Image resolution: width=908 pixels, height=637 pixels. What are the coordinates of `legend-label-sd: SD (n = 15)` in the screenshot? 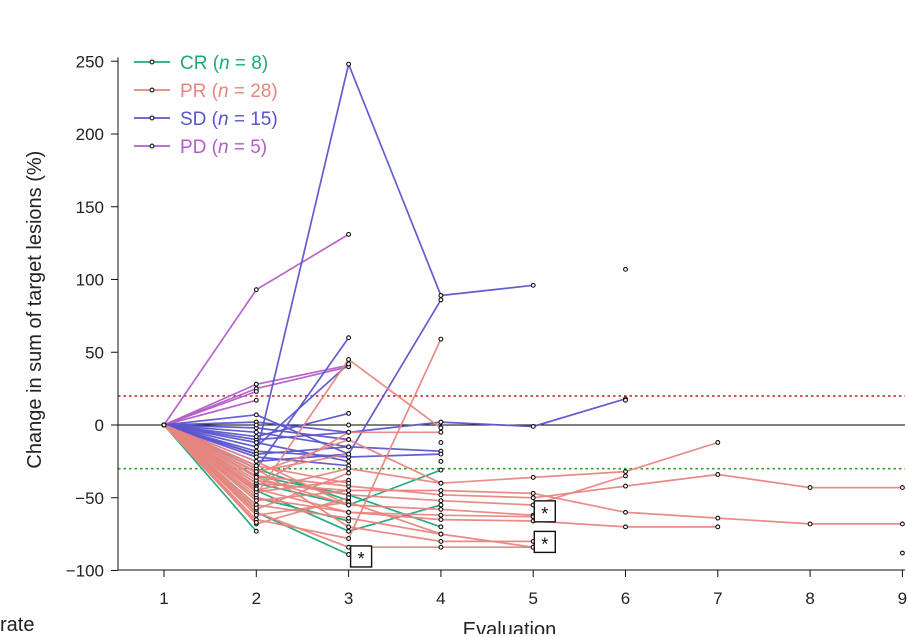 It's located at (229, 119).